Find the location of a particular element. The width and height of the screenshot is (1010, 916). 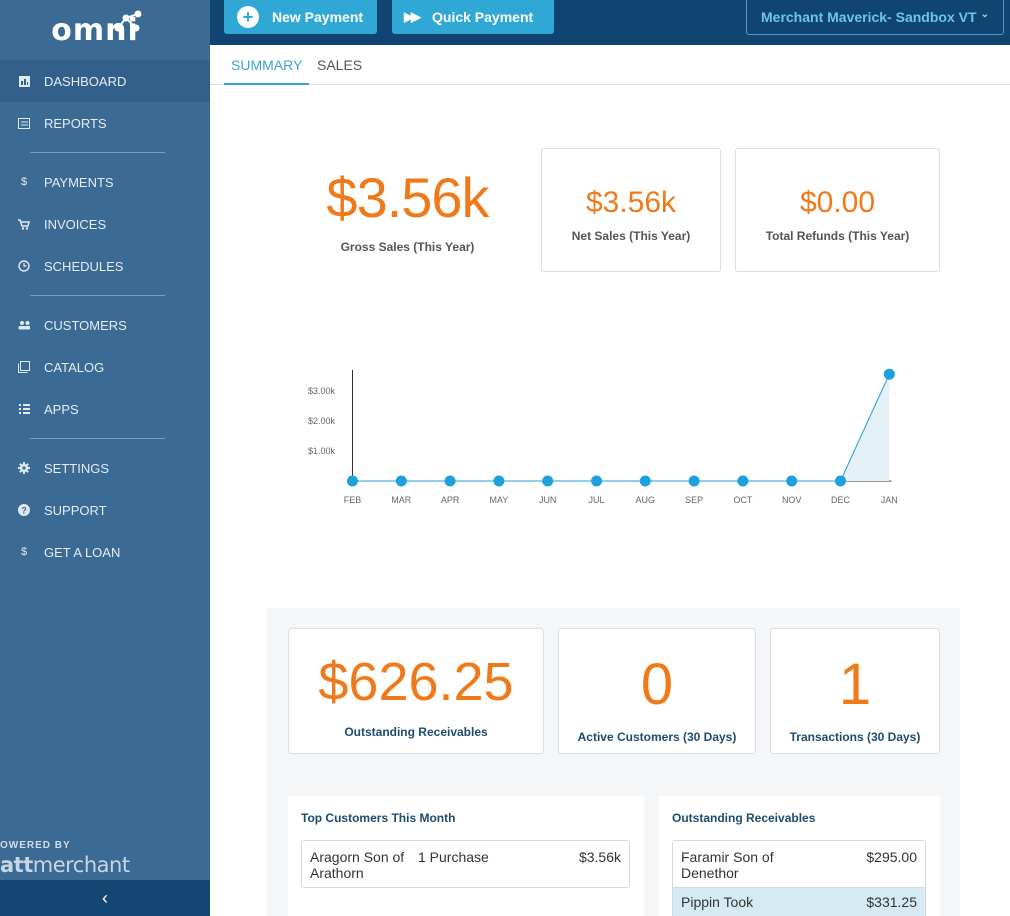

collapse-sidebar-button: ‹ is located at coordinates (105, 898).